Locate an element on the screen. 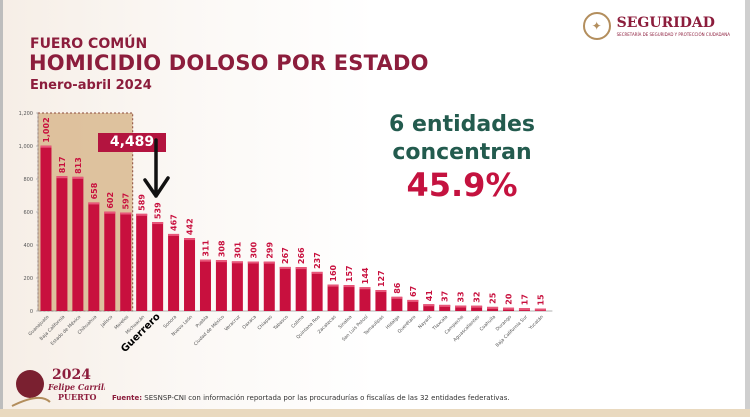  frame-right is located at coordinates (747, 208).